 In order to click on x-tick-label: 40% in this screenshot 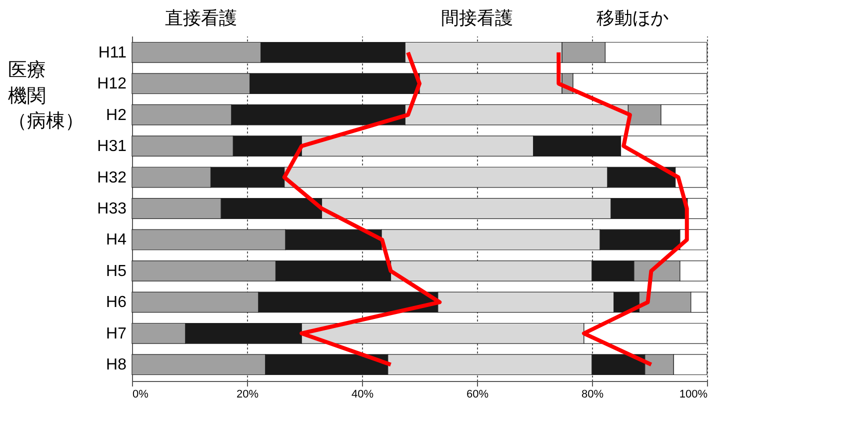, I will do `click(362, 394)`.